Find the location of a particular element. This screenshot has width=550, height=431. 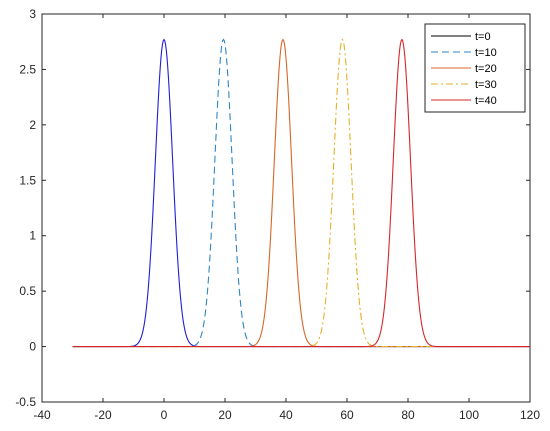

x-tick-label: 80 is located at coordinates (408, 415).